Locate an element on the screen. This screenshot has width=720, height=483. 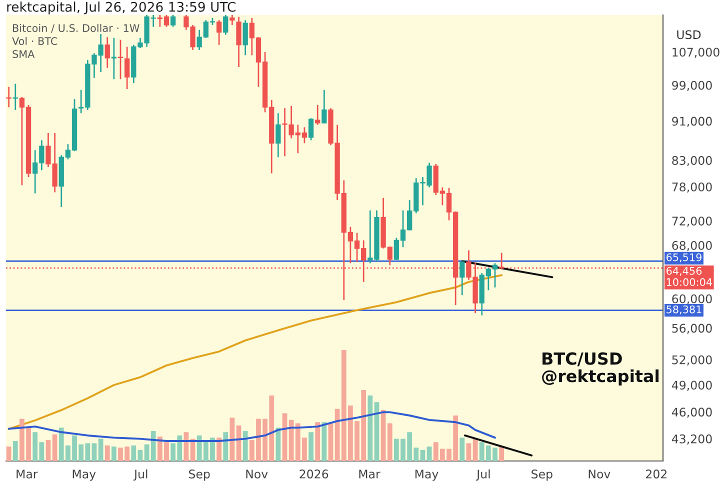
y-tick-label: 68,000 is located at coordinates (692, 246).